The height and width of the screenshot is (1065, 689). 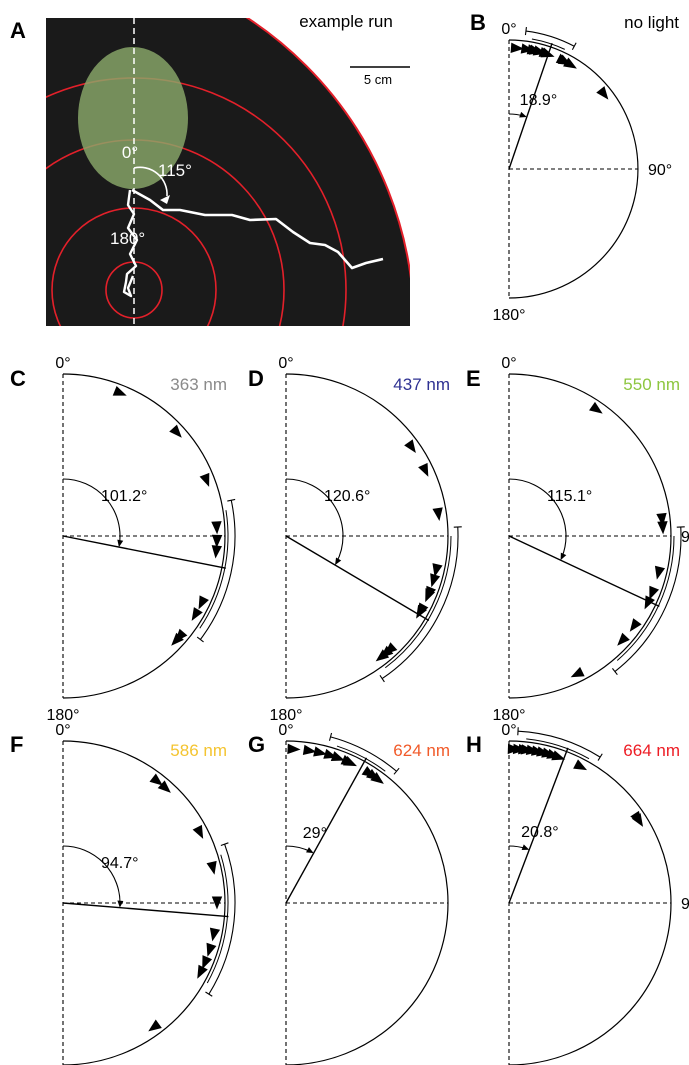 I want to click on start-path, so click(x=130, y=243).